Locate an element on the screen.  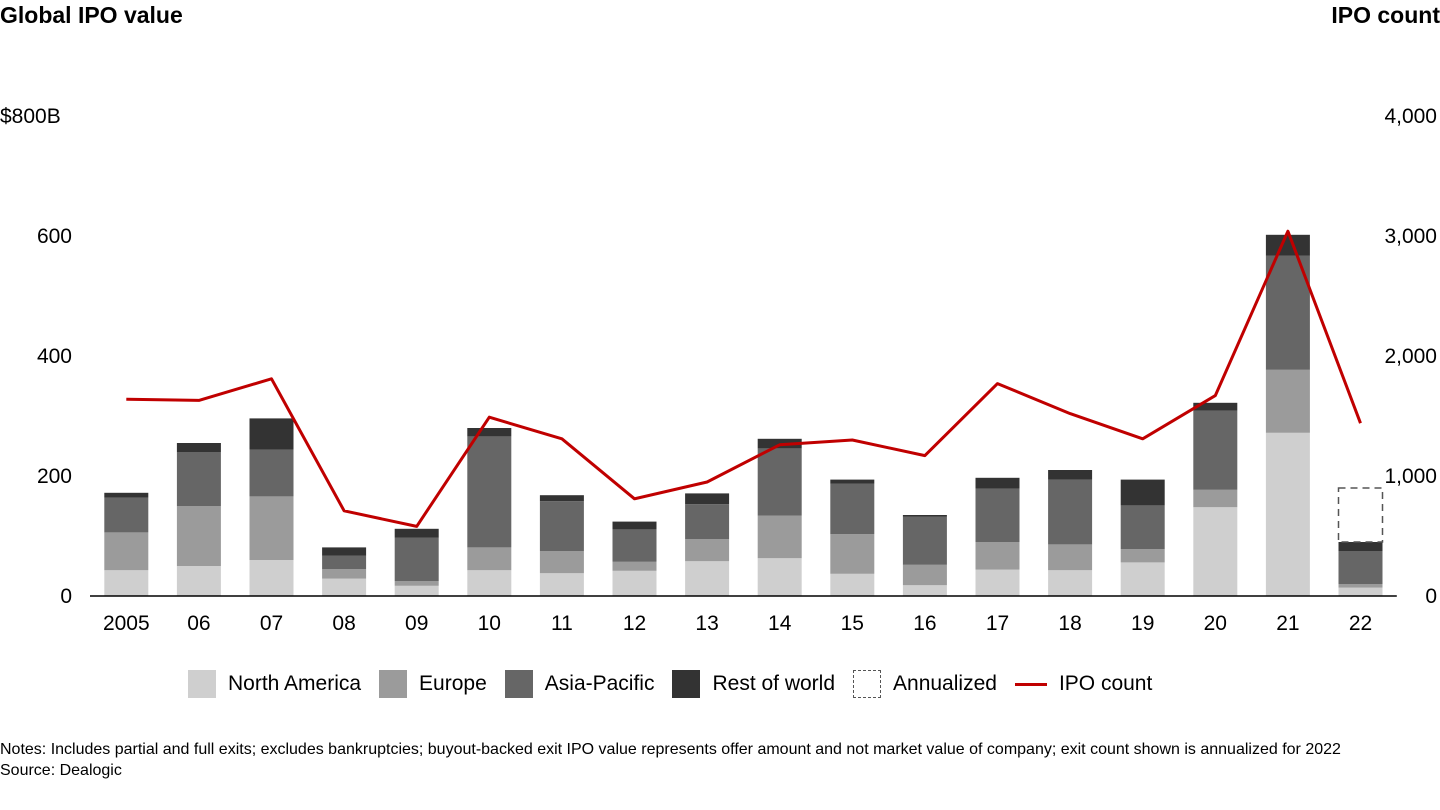
legend-item-europe: Europe is located at coordinates (433, 684).